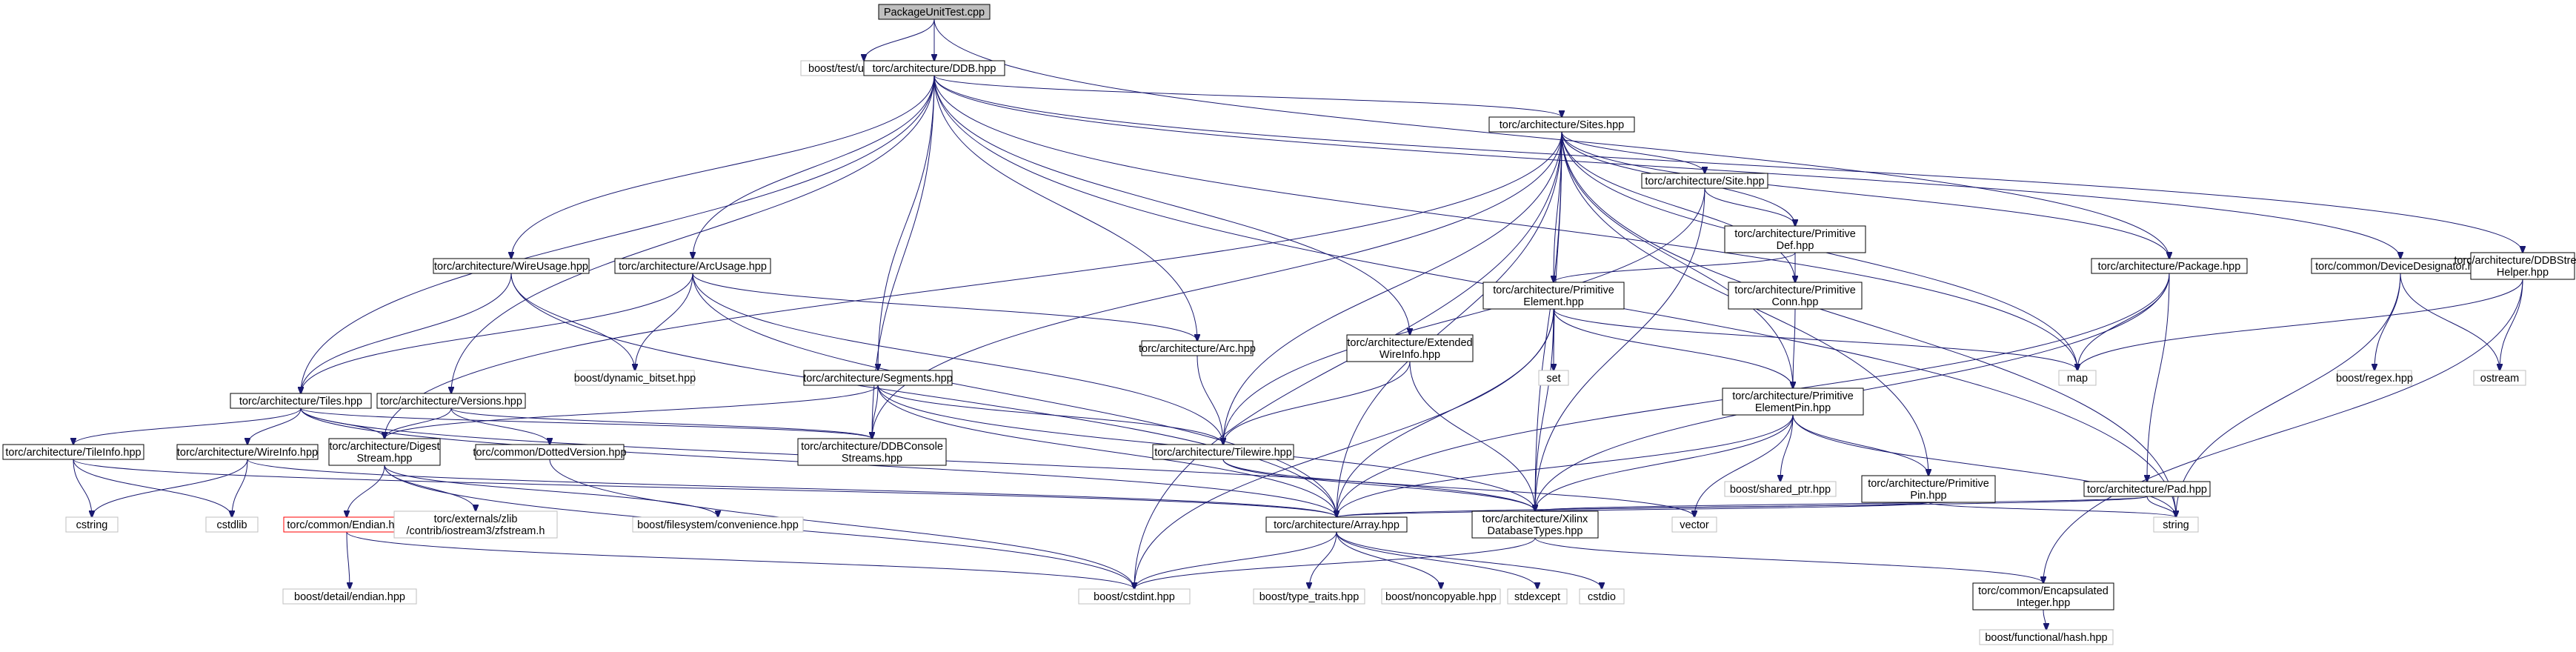 The image size is (2576, 652). I want to click on edge-n_xdt-to-n_encint, so click(1788, 560).